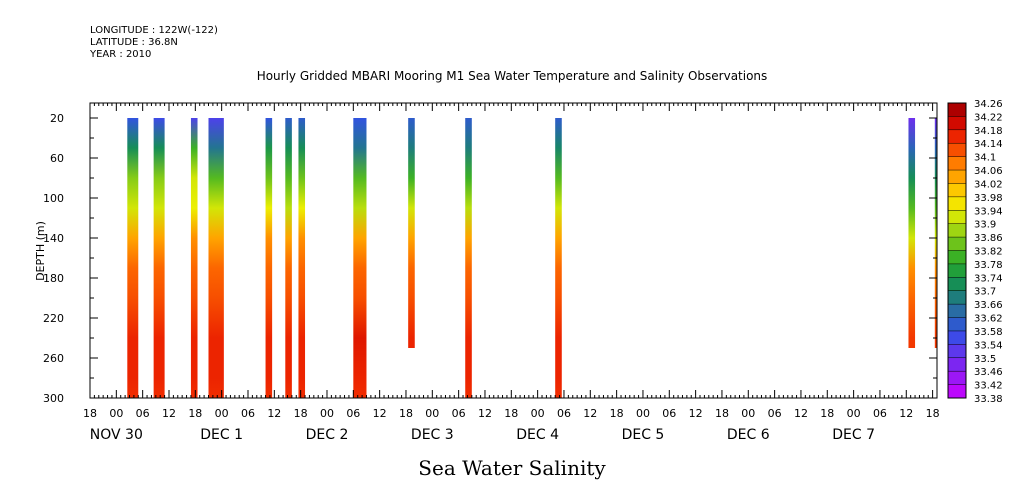 This screenshot has width=1009, height=504. What do you see at coordinates (40, 251) in the screenshot?
I see `y-axis-label: DEPTH (m)` at bounding box center [40, 251].